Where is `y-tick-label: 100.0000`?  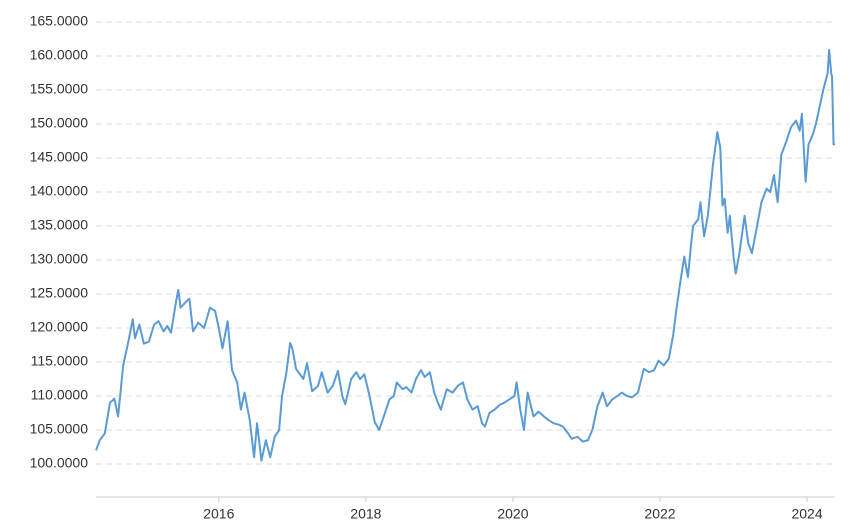 y-tick-label: 100.0000 is located at coordinates (59, 463).